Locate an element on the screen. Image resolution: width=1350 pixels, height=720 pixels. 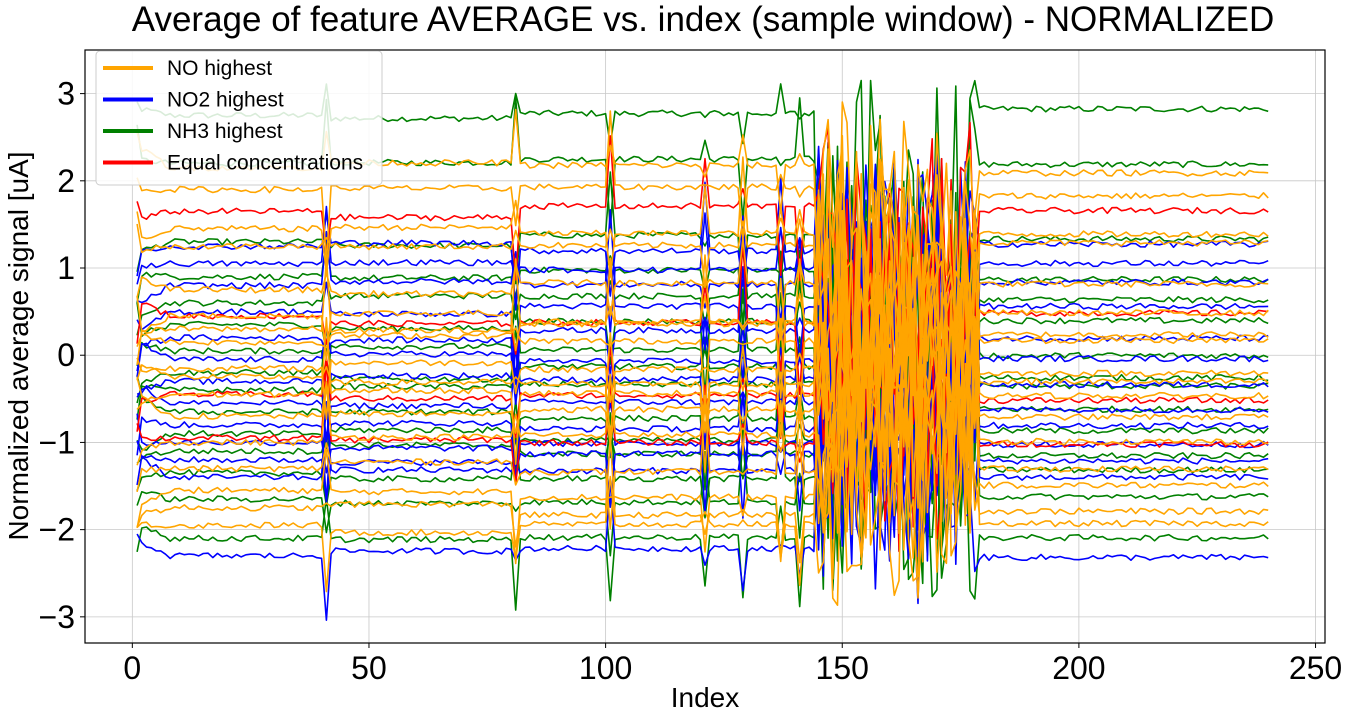
legend-label: NO2 highest is located at coordinates (225, 100).